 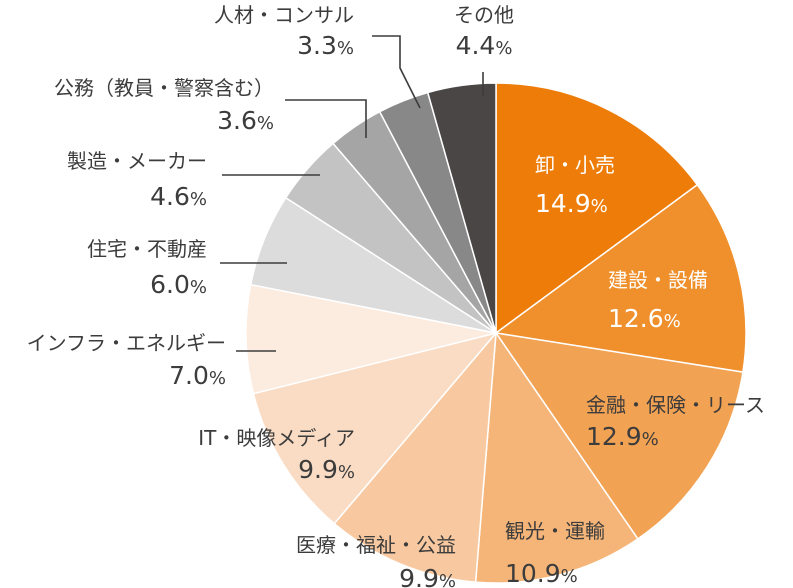 I want to click on slice-label-value: 4.4%, so click(x=484, y=45).